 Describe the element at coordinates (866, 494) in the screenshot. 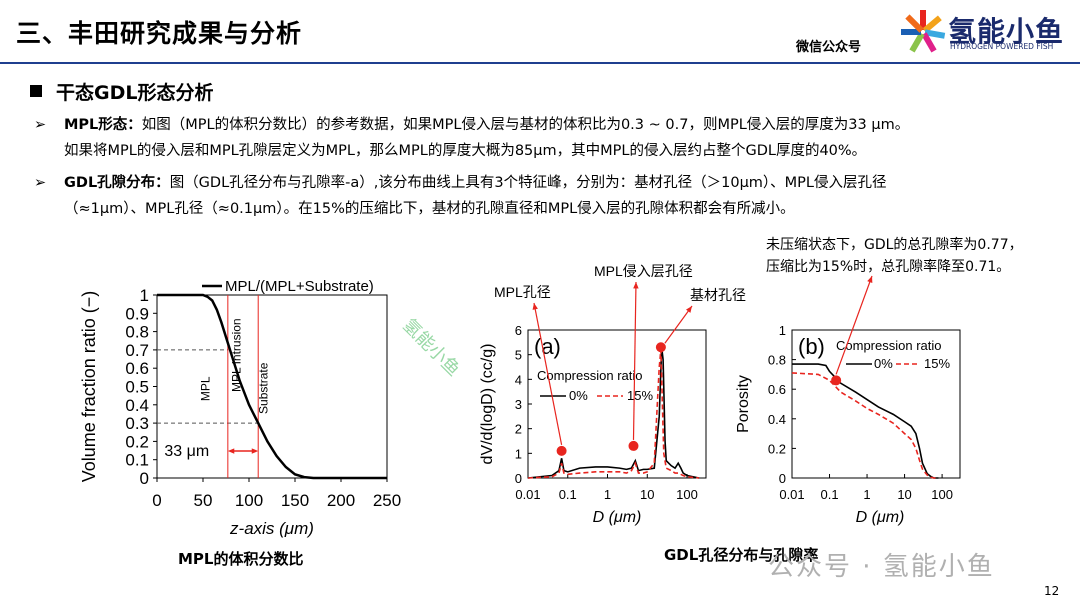

I see `chart2b-xtick-label: 1` at that location.